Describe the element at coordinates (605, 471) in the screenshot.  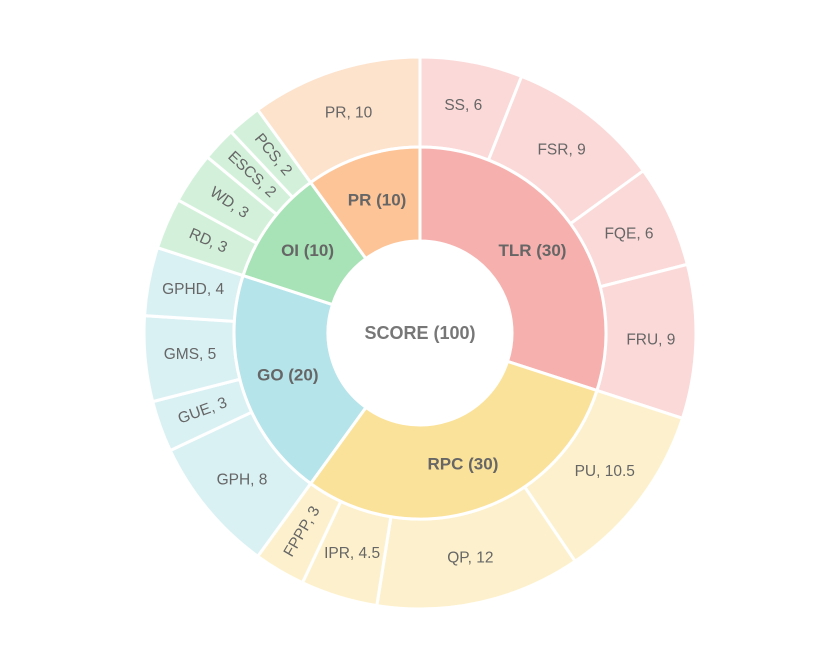
I see `outer-label-pu: PU, 10.5` at that location.